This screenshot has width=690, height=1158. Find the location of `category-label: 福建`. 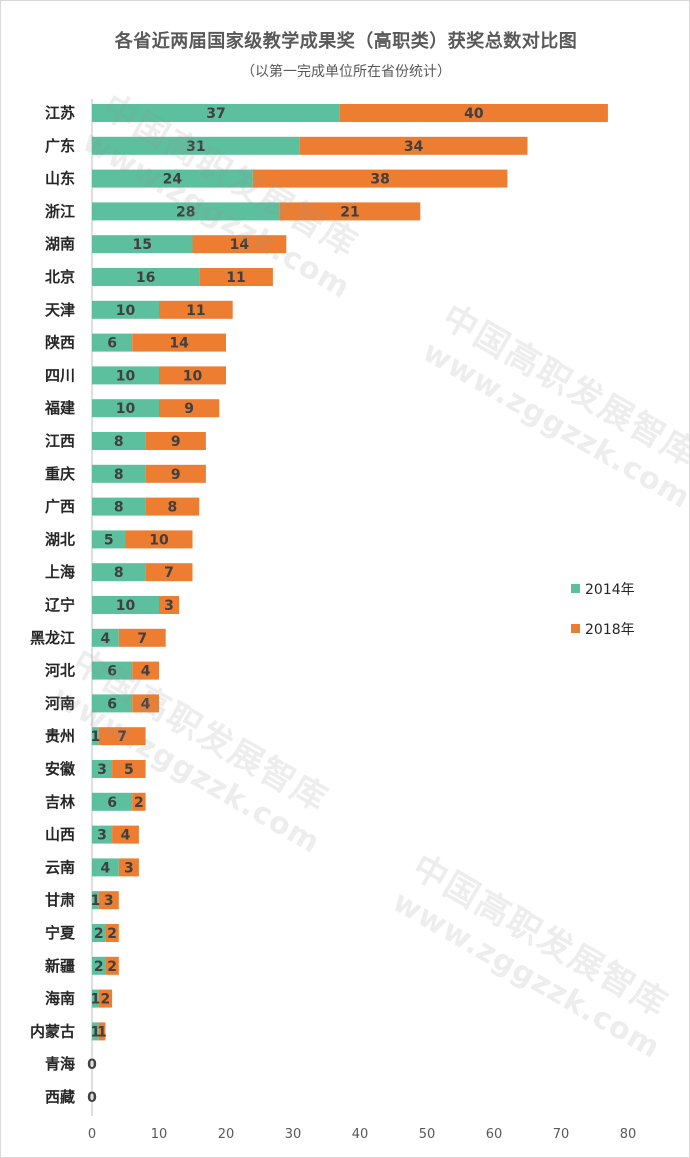

category-label: 福建 is located at coordinates (60, 408).